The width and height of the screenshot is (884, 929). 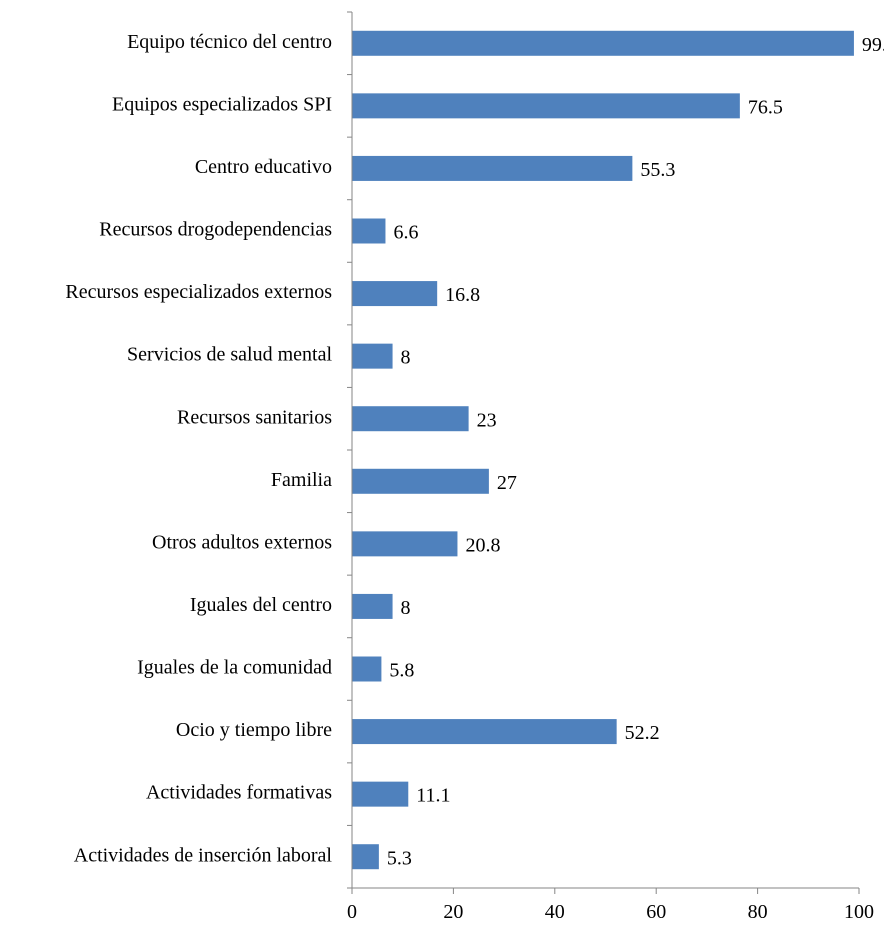 What do you see at coordinates (406, 608) in the screenshot?
I see `data-label-10: 8` at bounding box center [406, 608].